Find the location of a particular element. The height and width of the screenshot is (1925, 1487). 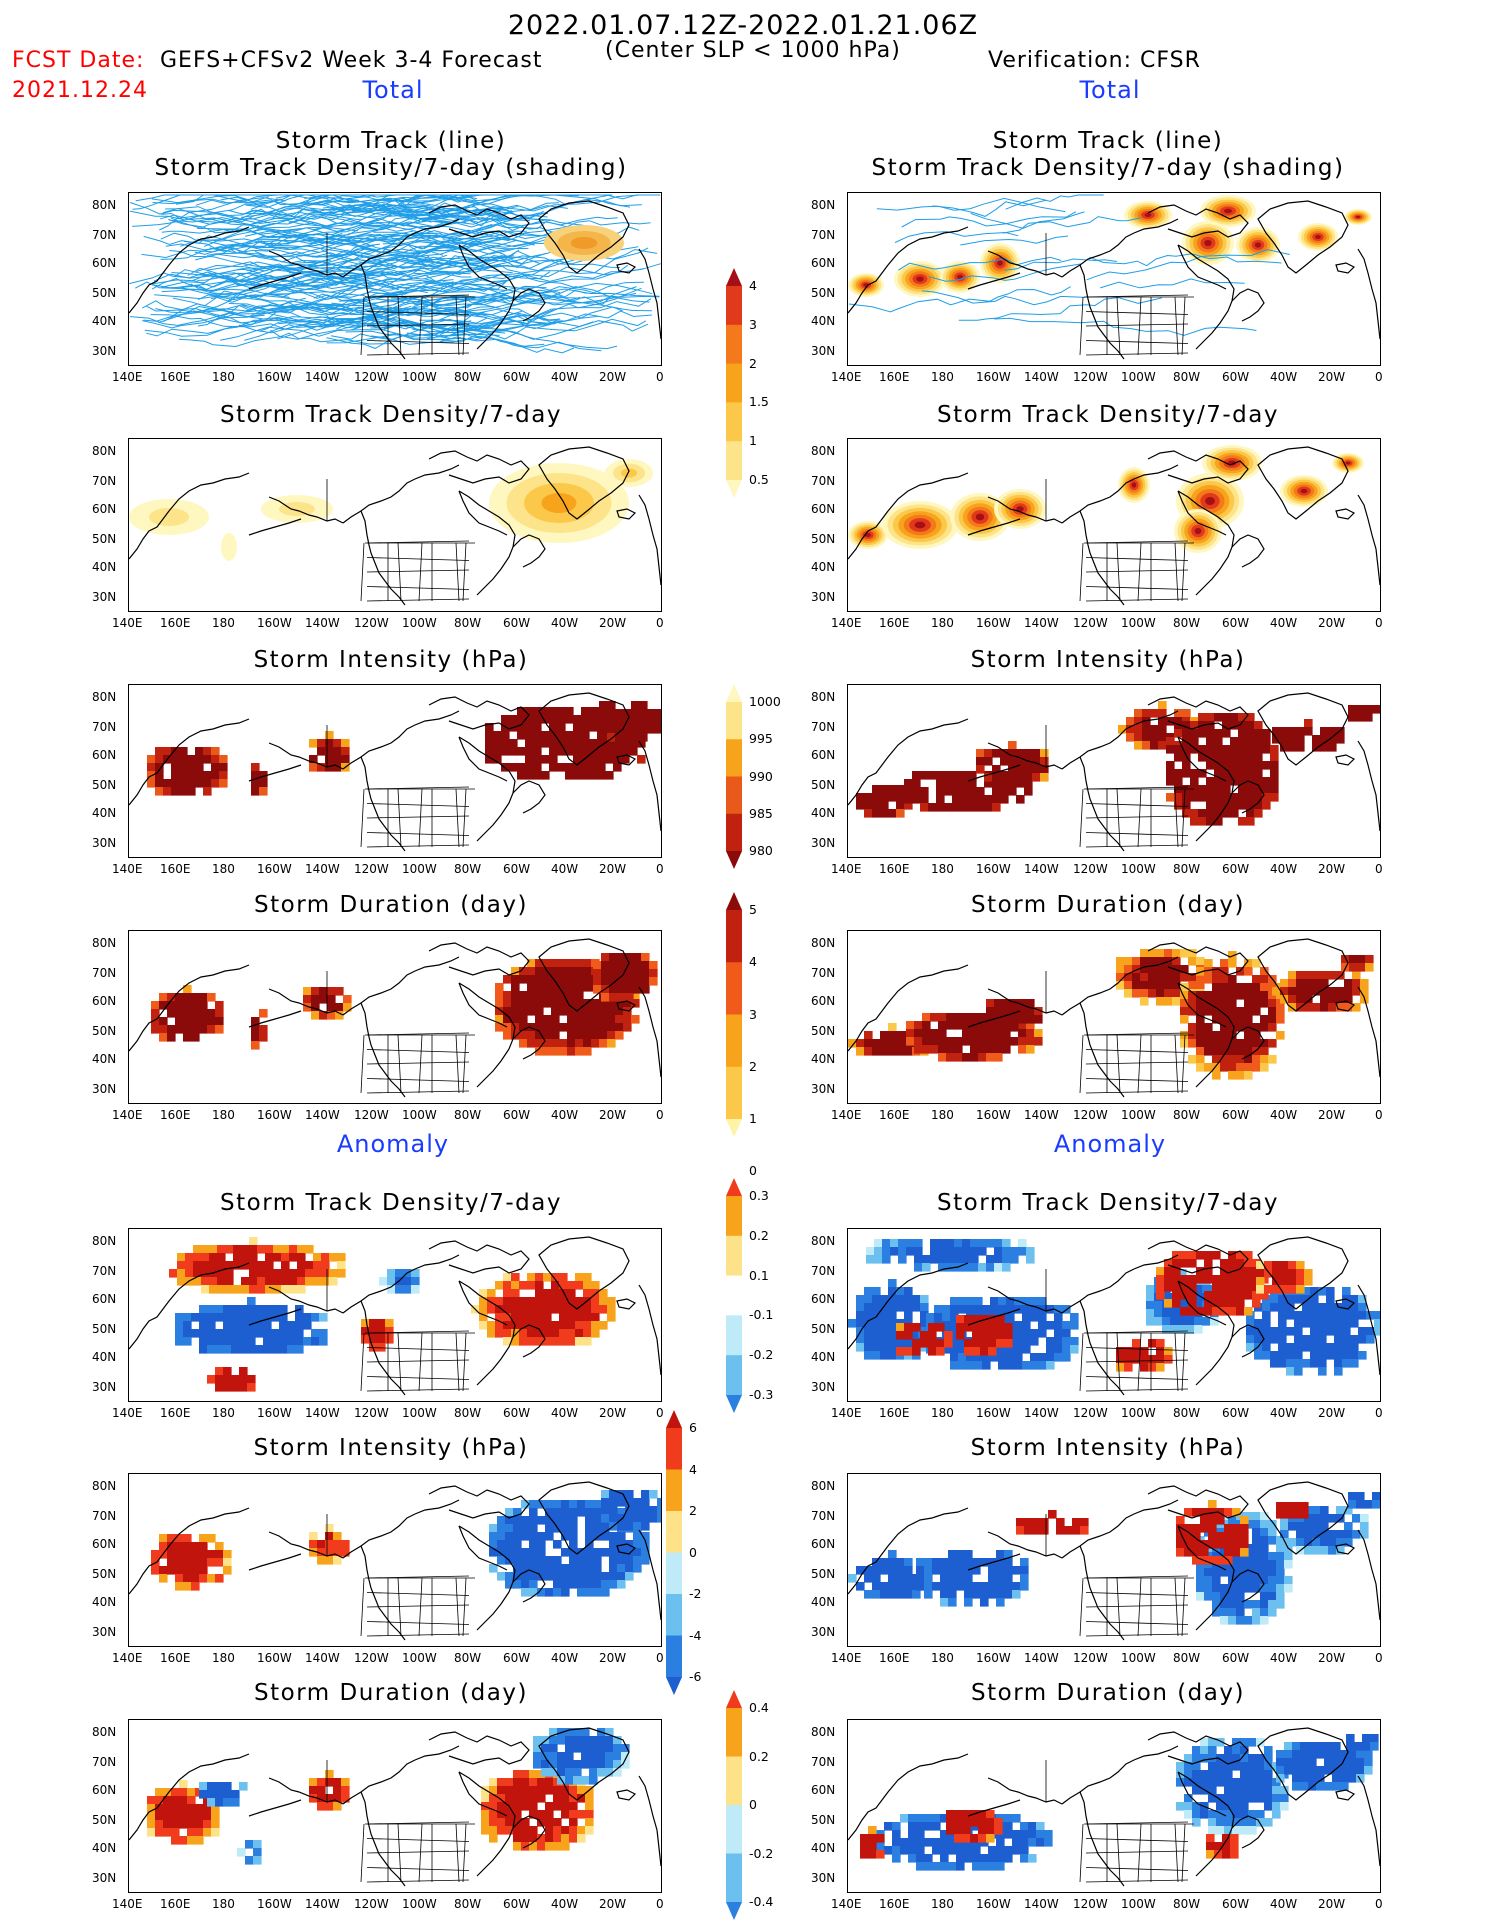

map-panel-density-anomaly-verification is located at coordinates (1114, 1315).